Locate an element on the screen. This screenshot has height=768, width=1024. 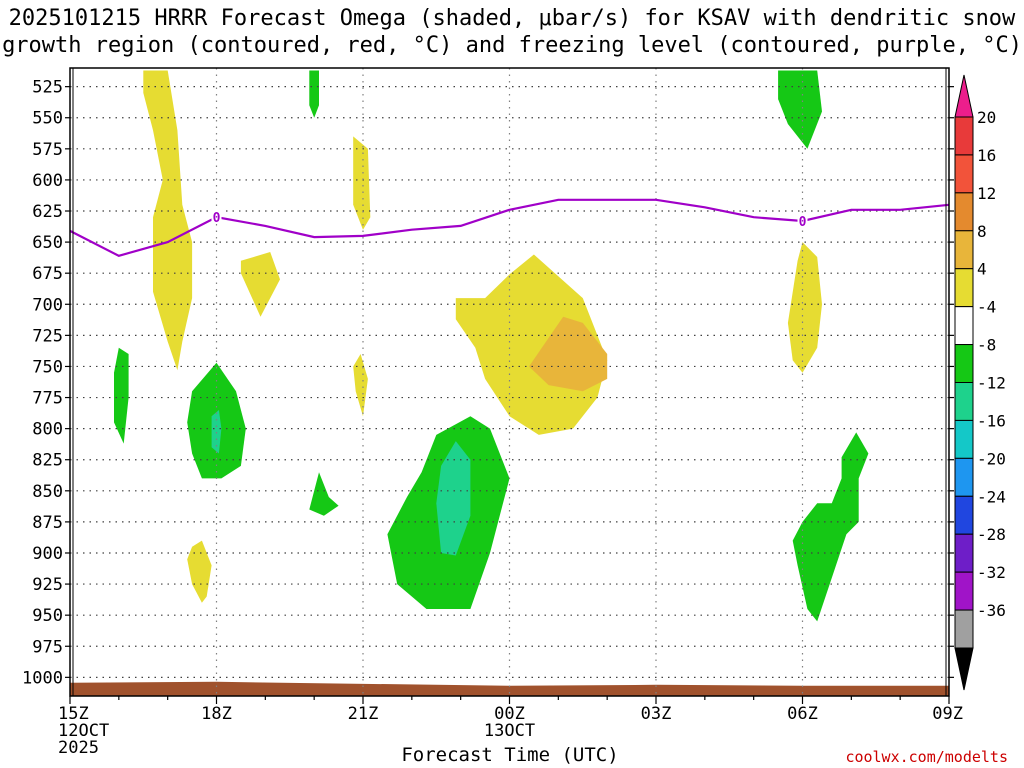
y-tick-label-650: 650 is located at coordinates (47, 243).